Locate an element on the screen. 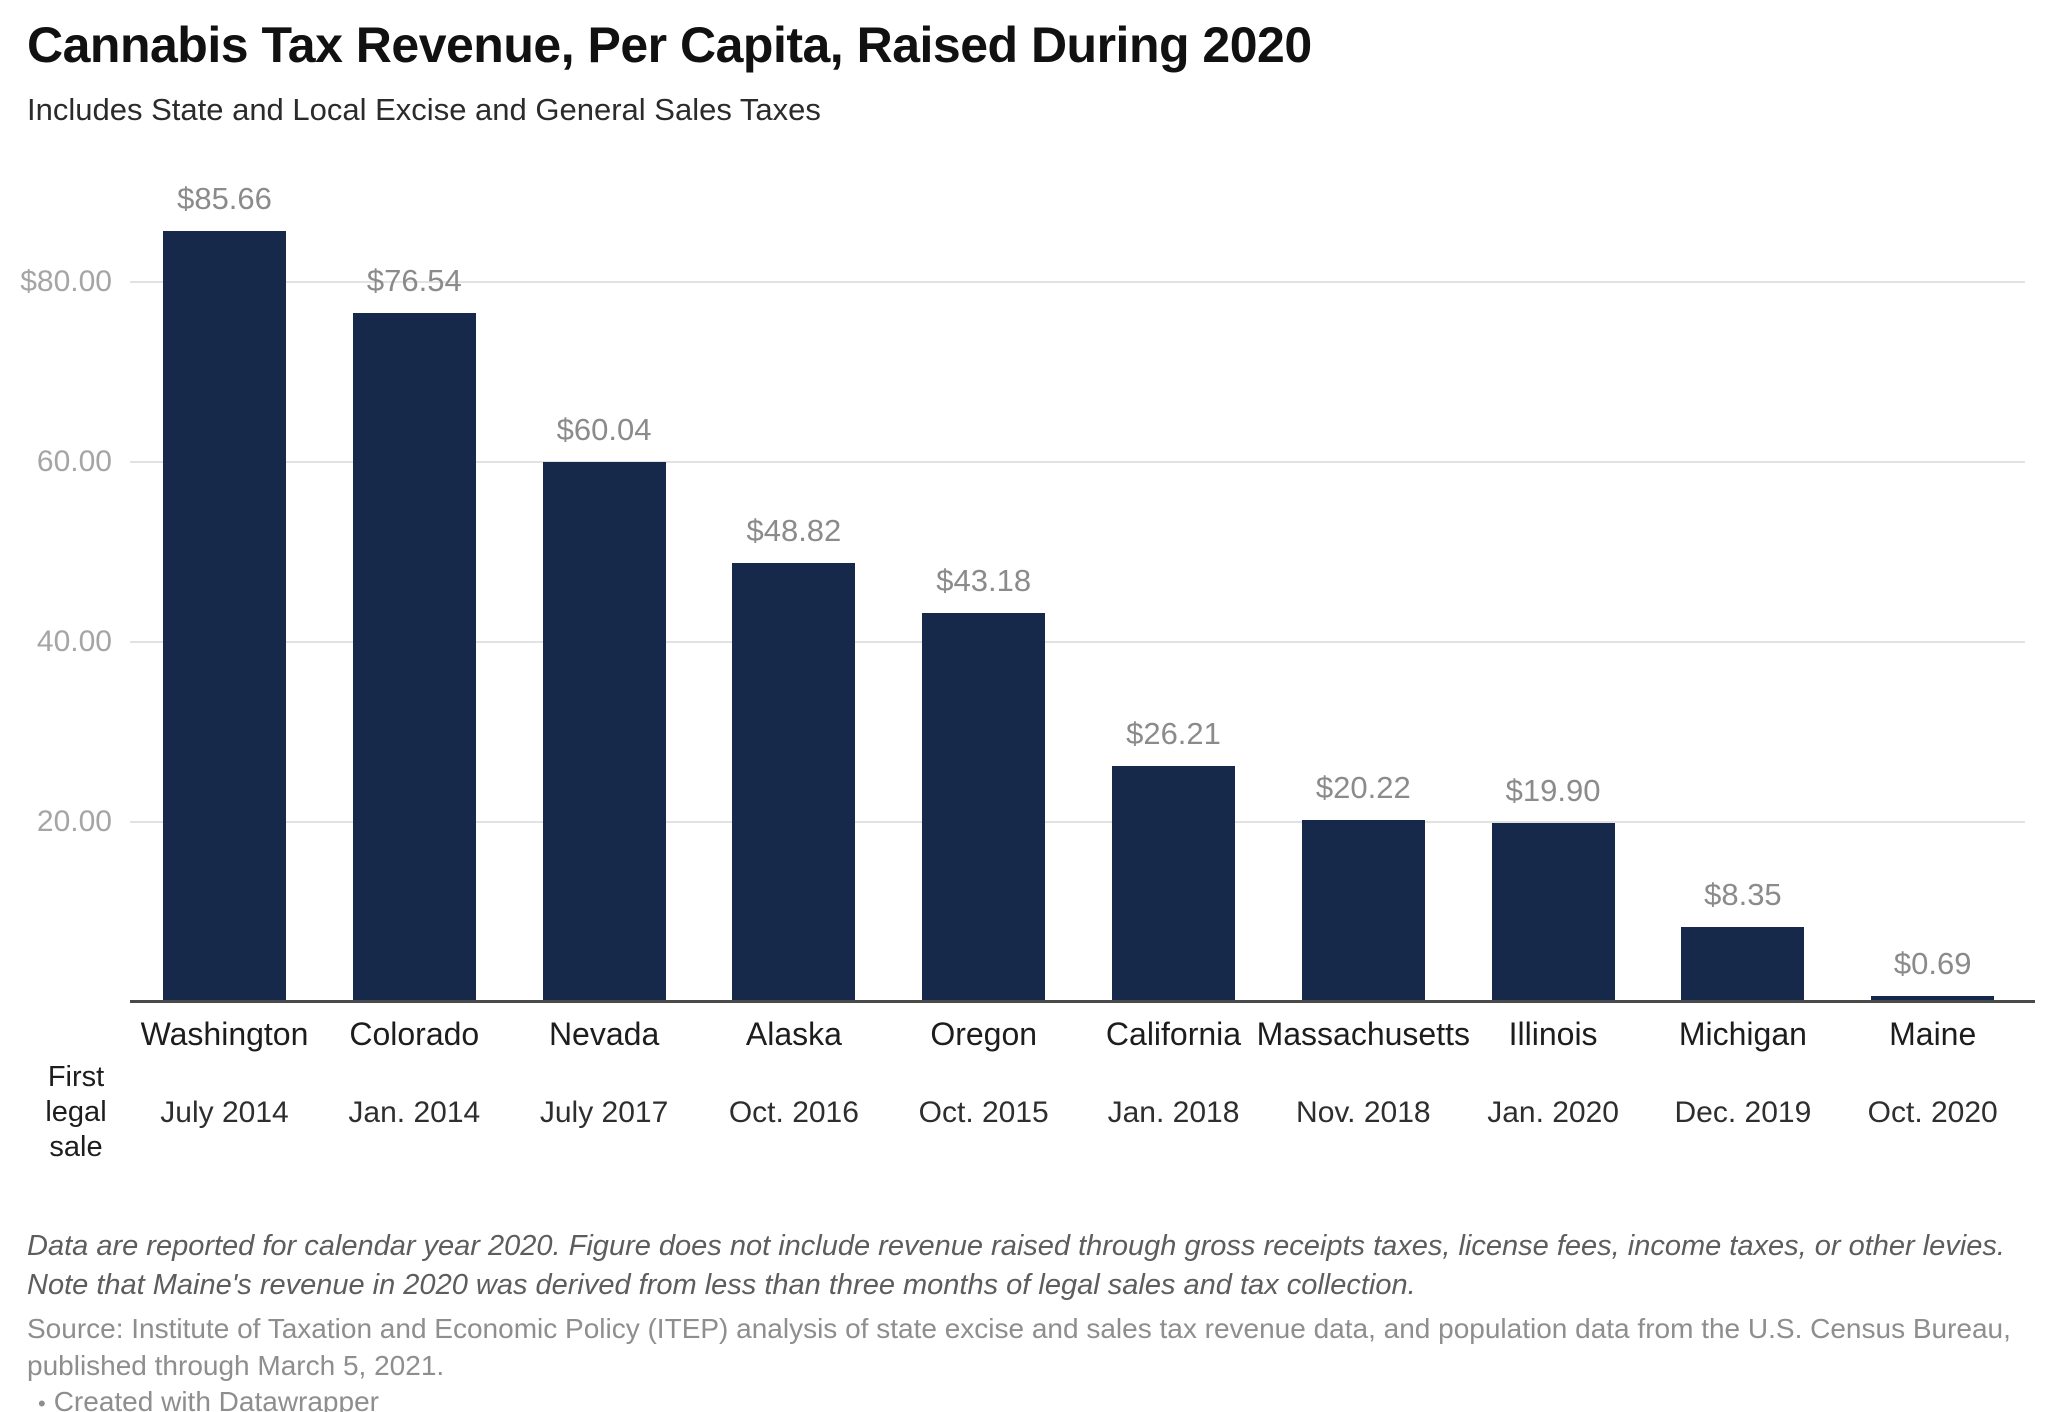  x-axis-state-label: Michigan is located at coordinates (1742, 1034).